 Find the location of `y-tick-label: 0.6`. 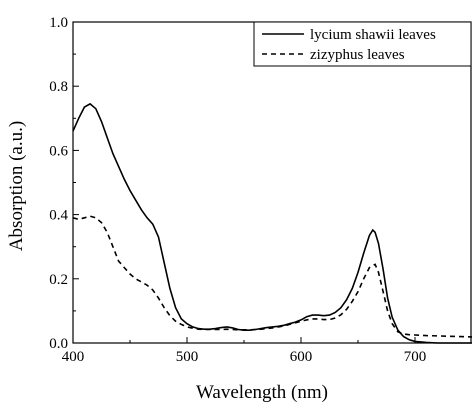

y-tick-label: 0.6 is located at coordinates (58, 151).